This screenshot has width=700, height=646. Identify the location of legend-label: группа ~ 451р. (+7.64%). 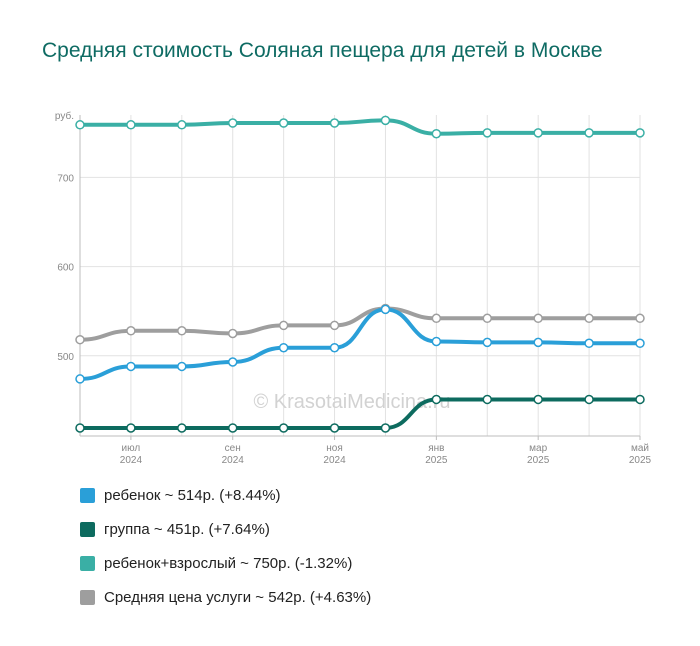
(187, 529).